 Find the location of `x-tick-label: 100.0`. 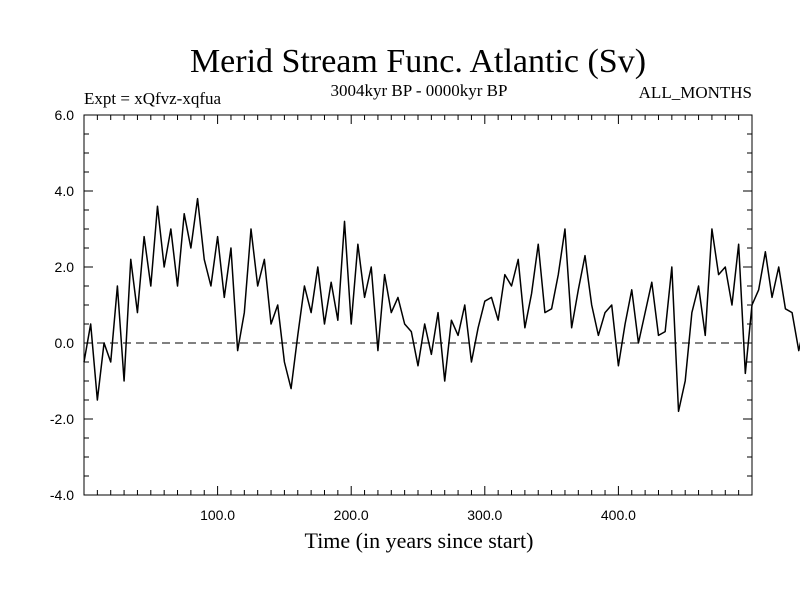

x-tick-label: 100.0 is located at coordinates (217, 515).